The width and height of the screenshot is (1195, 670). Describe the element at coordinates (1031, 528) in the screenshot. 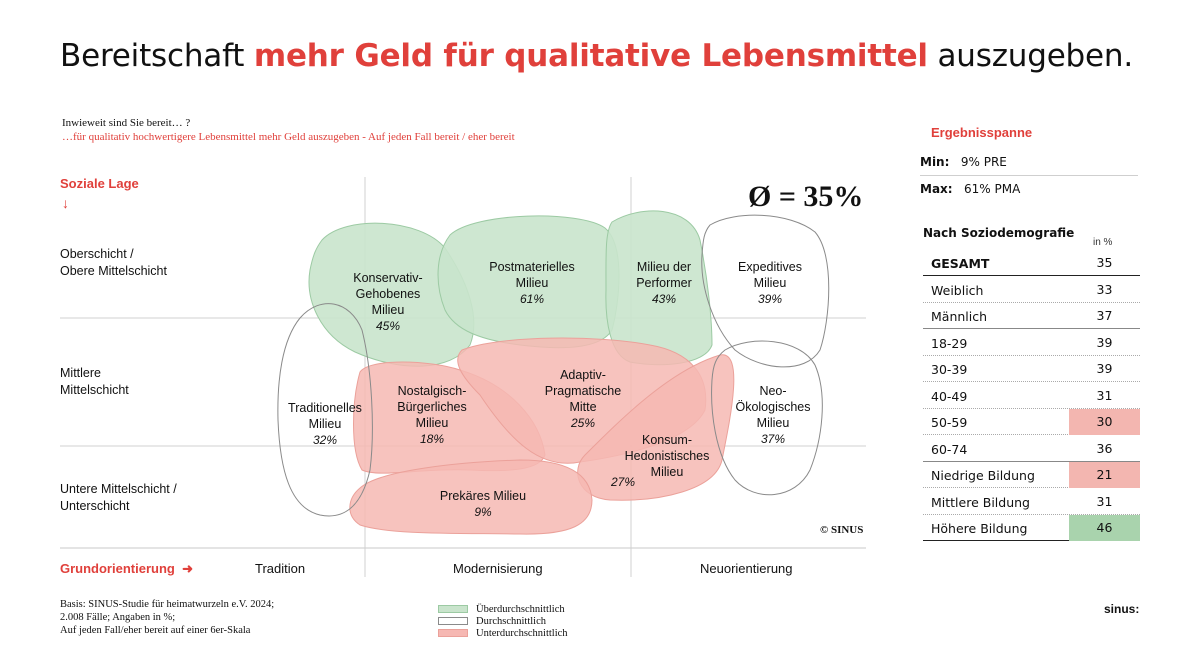

I see `table-row: Höhere Bildung 46` at that location.